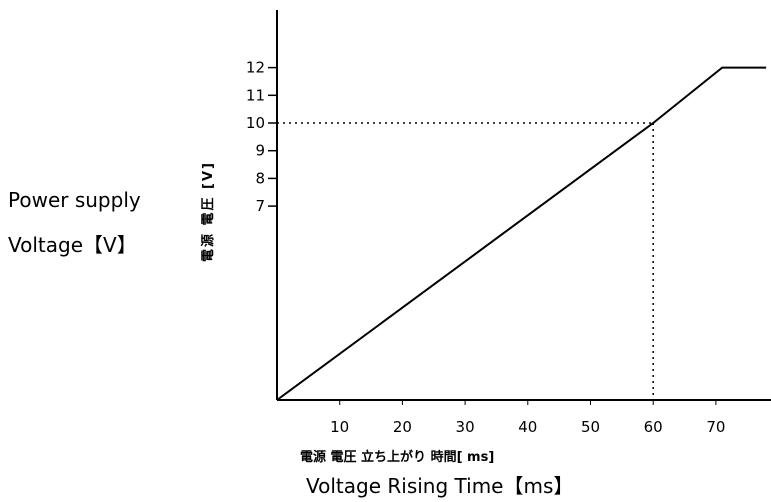 The height and width of the screenshot is (502, 771). I want to click on x-tick-label-20: 20, so click(402, 427).